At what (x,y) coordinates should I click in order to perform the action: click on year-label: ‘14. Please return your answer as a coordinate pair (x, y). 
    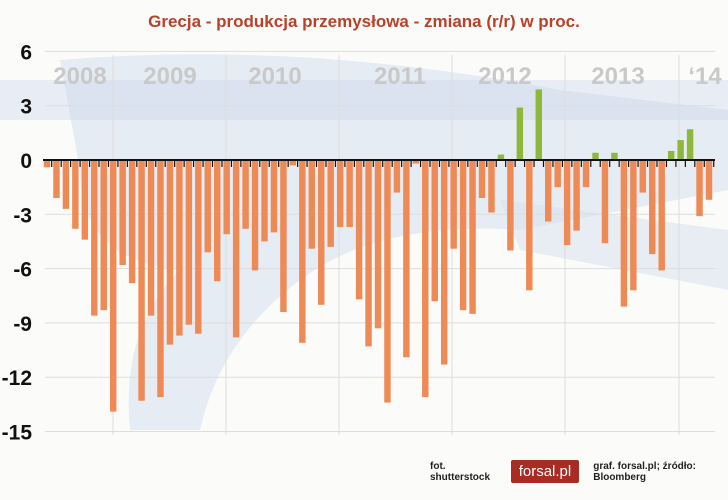
    Looking at the image, I should click on (705, 76).